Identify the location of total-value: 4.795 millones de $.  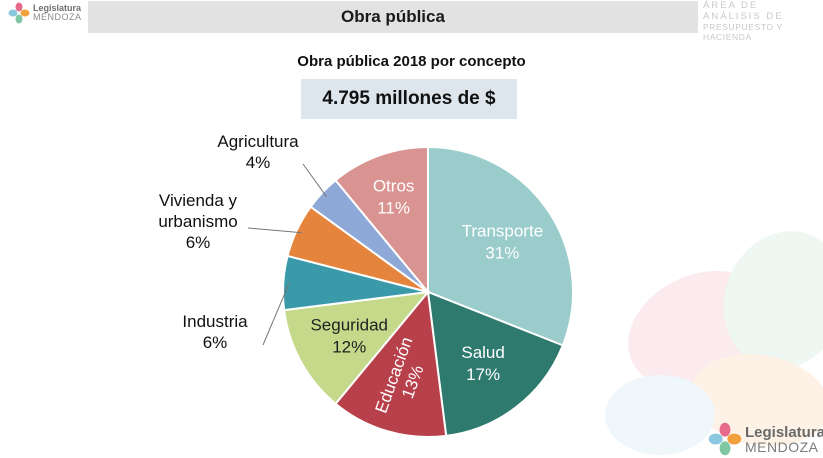
(409, 98).